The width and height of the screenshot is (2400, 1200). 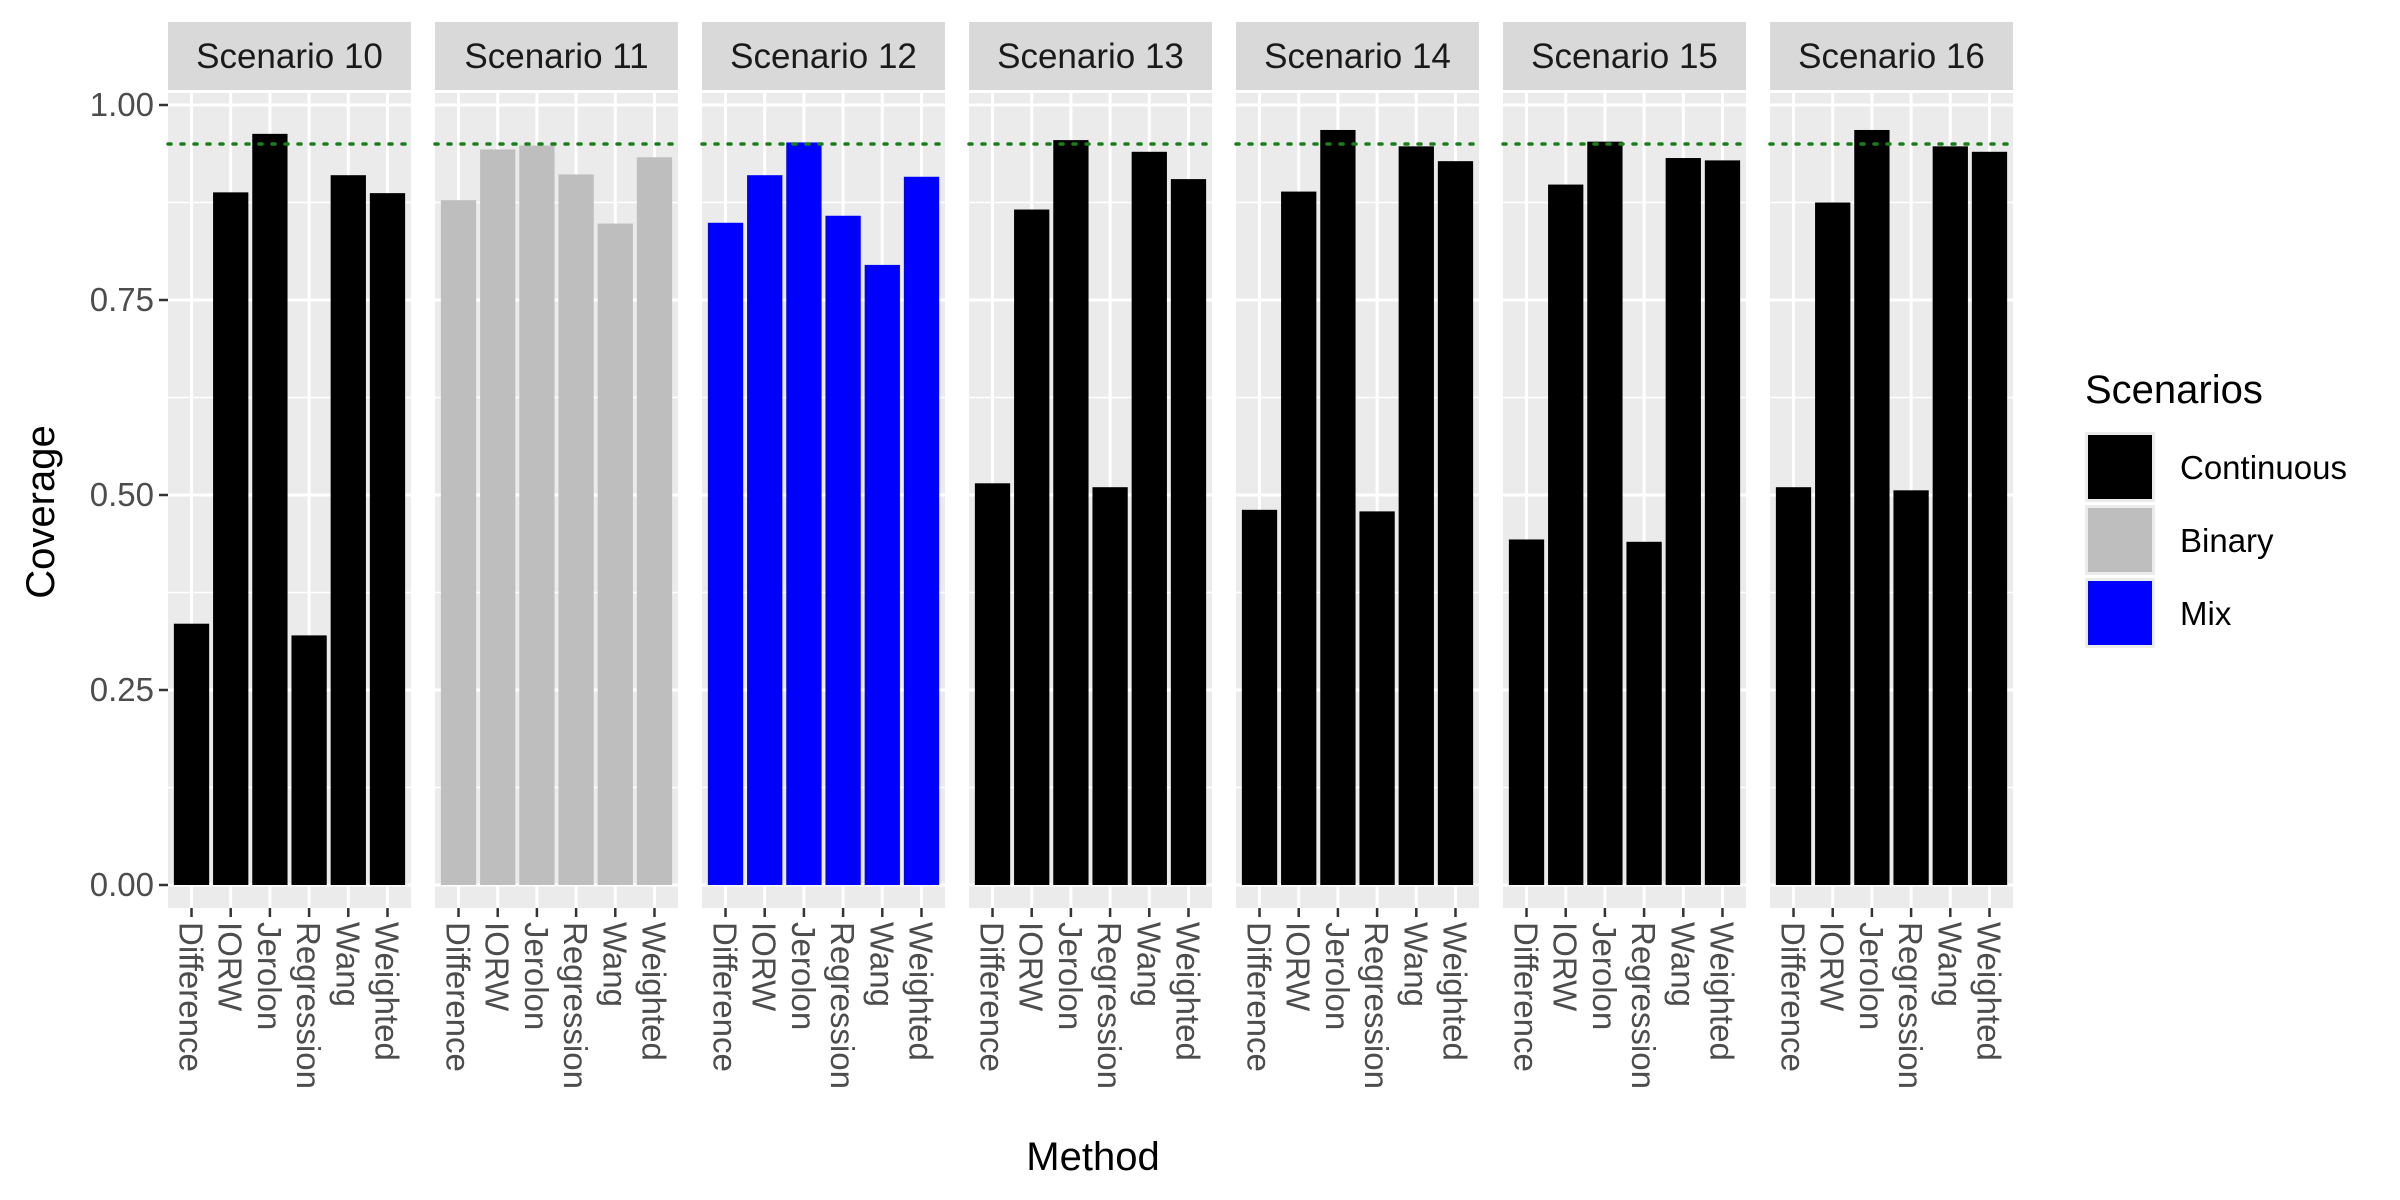 What do you see at coordinates (122, 884) in the screenshot?
I see `y-tick-label: 0.00` at bounding box center [122, 884].